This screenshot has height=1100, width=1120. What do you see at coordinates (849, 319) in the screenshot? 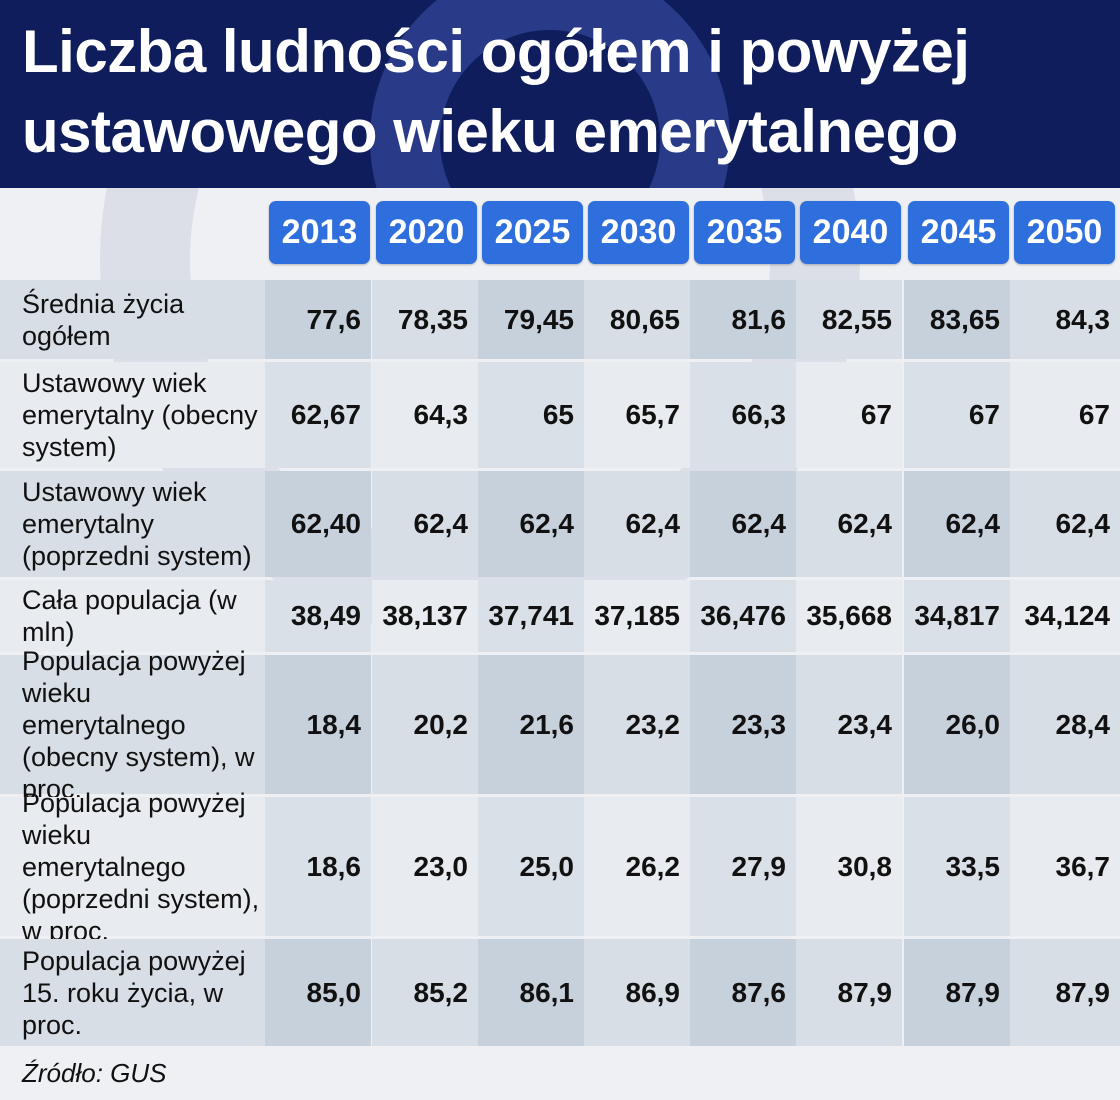
I see `table-cell-2040: 82,55` at bounding box center [849, 319].